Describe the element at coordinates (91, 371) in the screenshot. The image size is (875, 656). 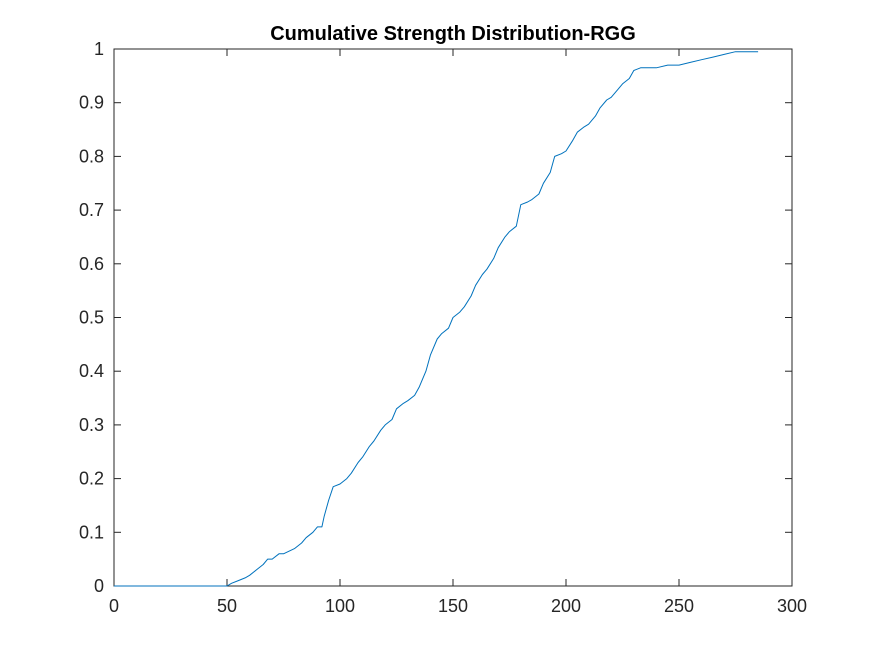
I see `y-tick-label: 0.4` at that location.